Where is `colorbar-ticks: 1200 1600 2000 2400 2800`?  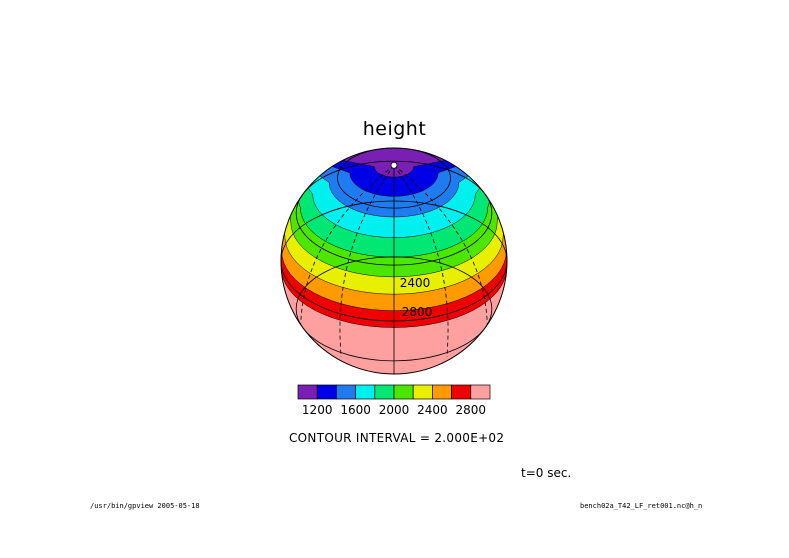 colorbar-ticks: 1200 1600 2000 2400 2800 is located at coordinates (394, 410).